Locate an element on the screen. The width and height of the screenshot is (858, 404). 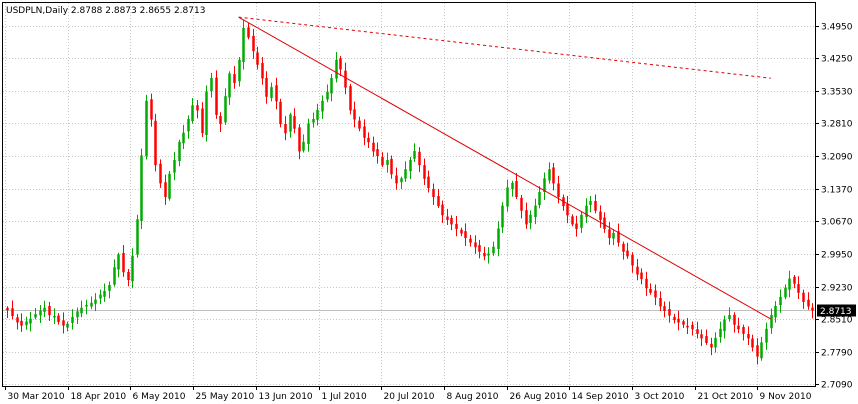
x-tick-label: 8 Aug 2010 is located at coordinates (473, 397).